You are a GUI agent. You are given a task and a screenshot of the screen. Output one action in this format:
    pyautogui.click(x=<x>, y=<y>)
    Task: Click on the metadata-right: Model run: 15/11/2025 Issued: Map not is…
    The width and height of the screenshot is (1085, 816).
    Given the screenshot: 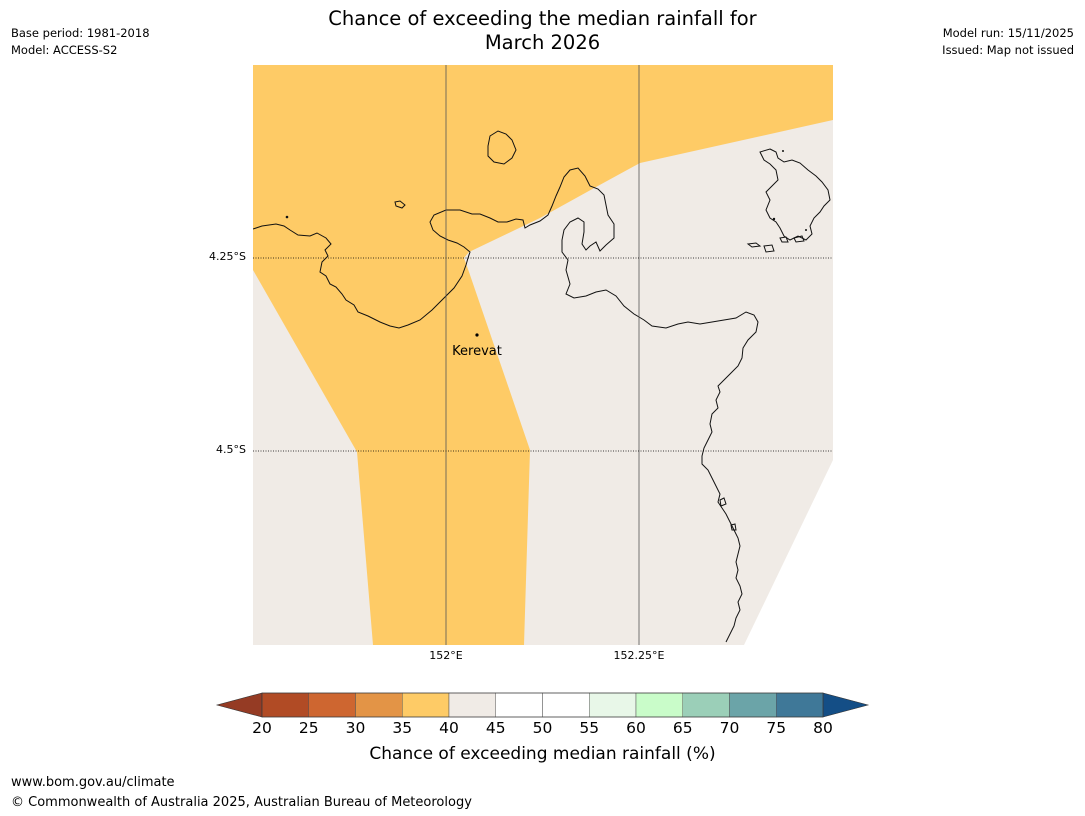 What is the action you would take?
    pyautogui.click(x=1008, y=42)
    